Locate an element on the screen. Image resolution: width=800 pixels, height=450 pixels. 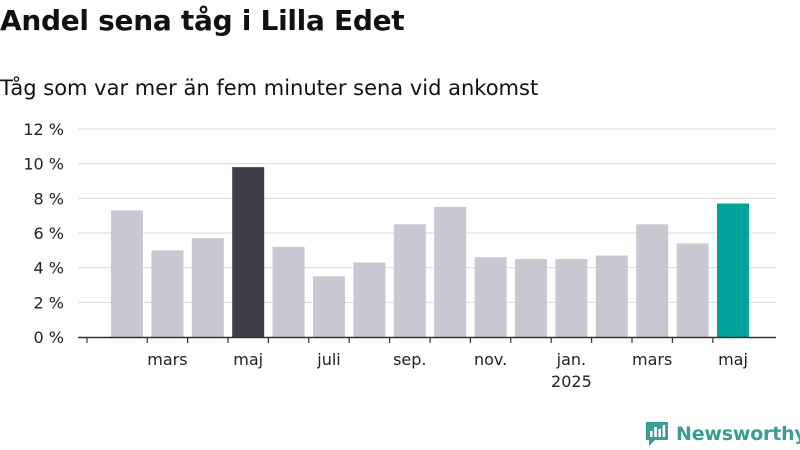
x-tick-label: jan. is located at coordinates (571, 359).